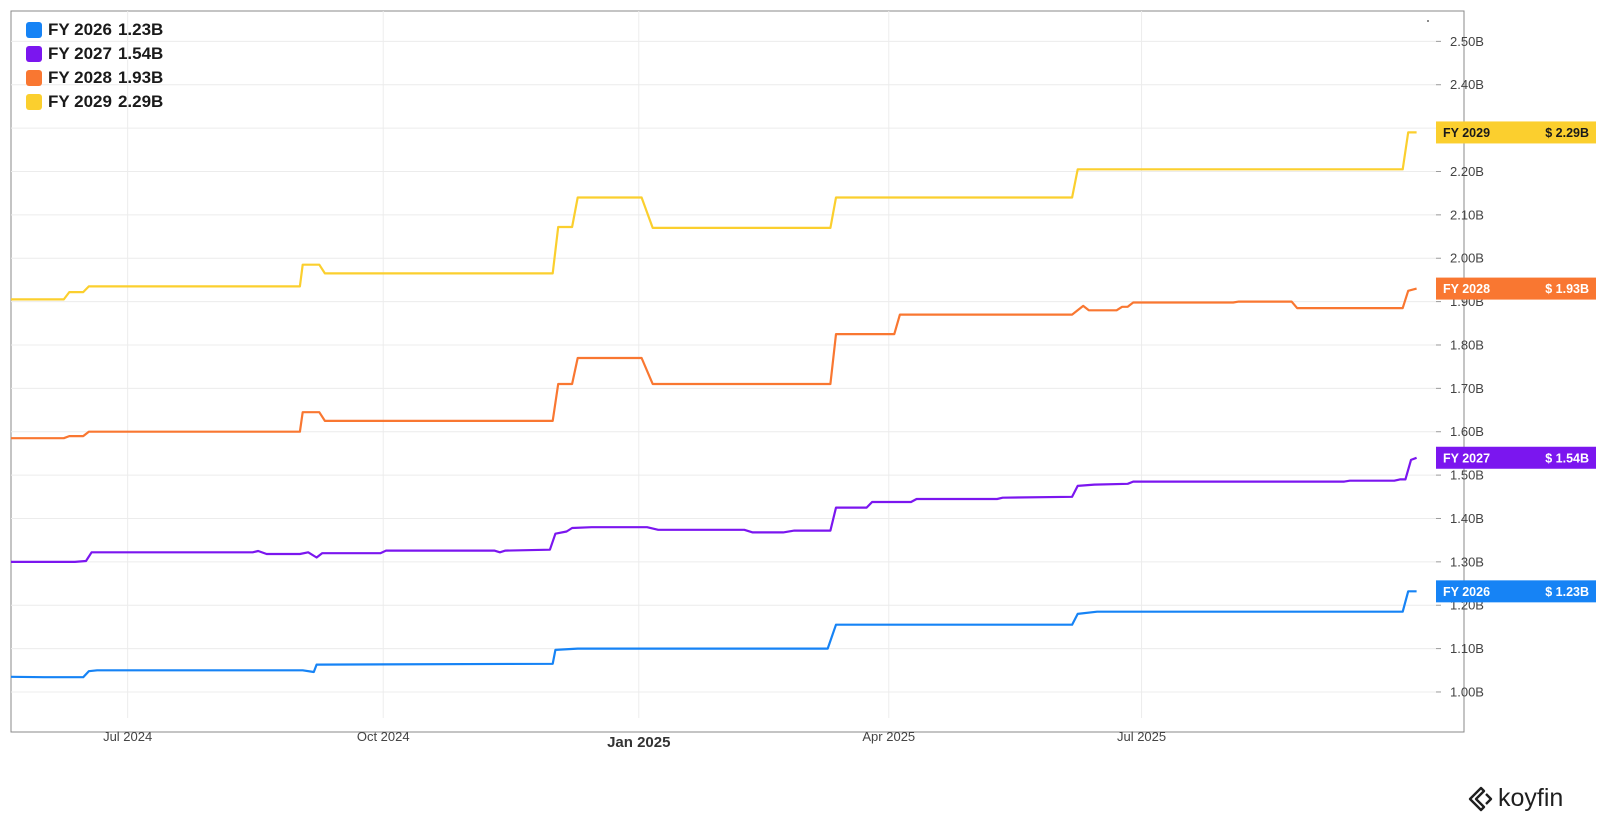 The height and width of the screenshot is (827, 1600). What do you see at coordinates (1467, 648) in the screenshot?
I see `y-tick-label: 1.10B` at bounding box center [1467, 648].